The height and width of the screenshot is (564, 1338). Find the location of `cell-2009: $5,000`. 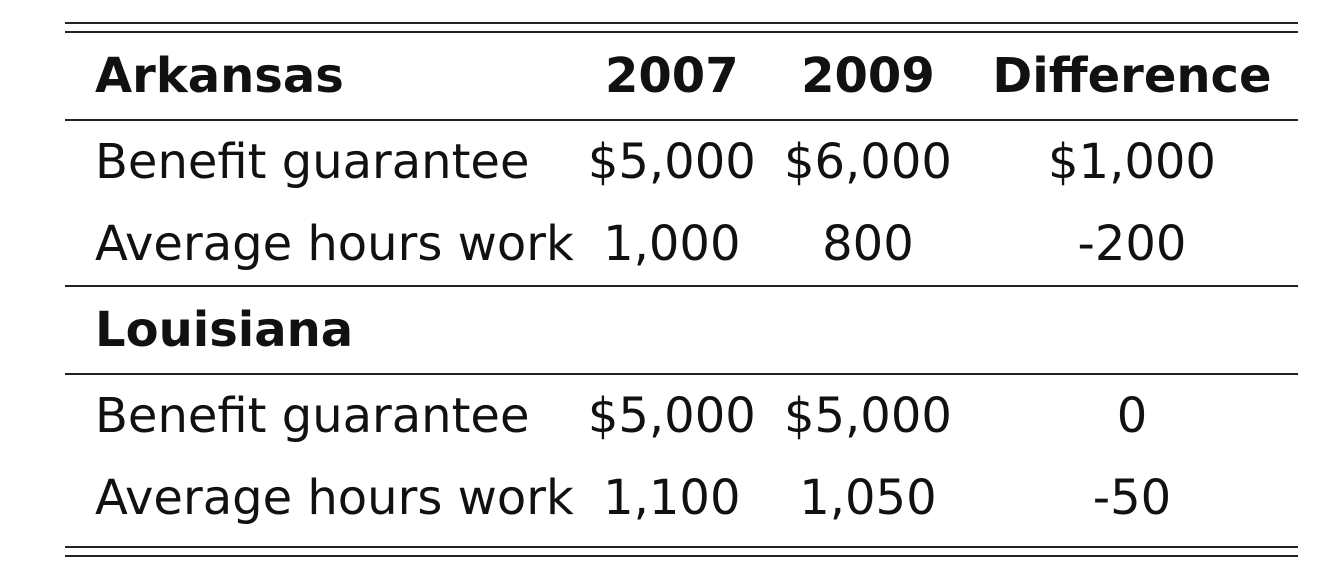

cell-2009: $5,000 is located at coordinates (867, 416).